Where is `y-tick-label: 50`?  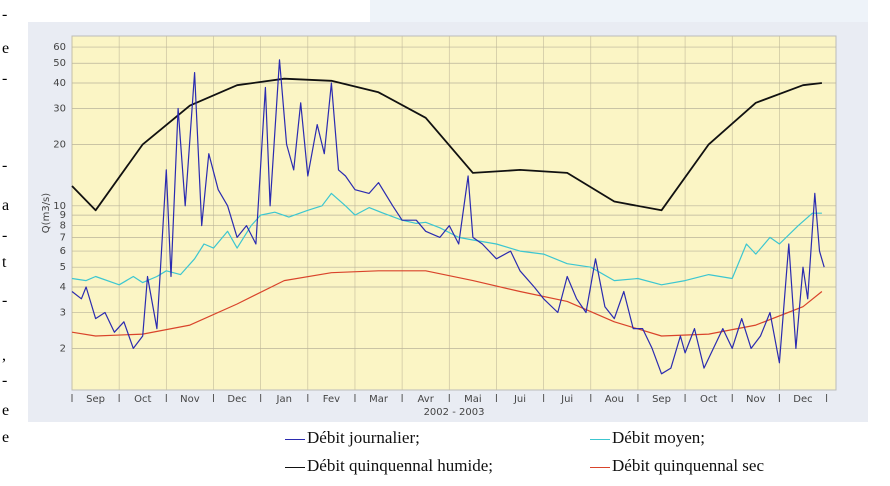
y-tick-label: 50 is located at coordinates (59, 63).